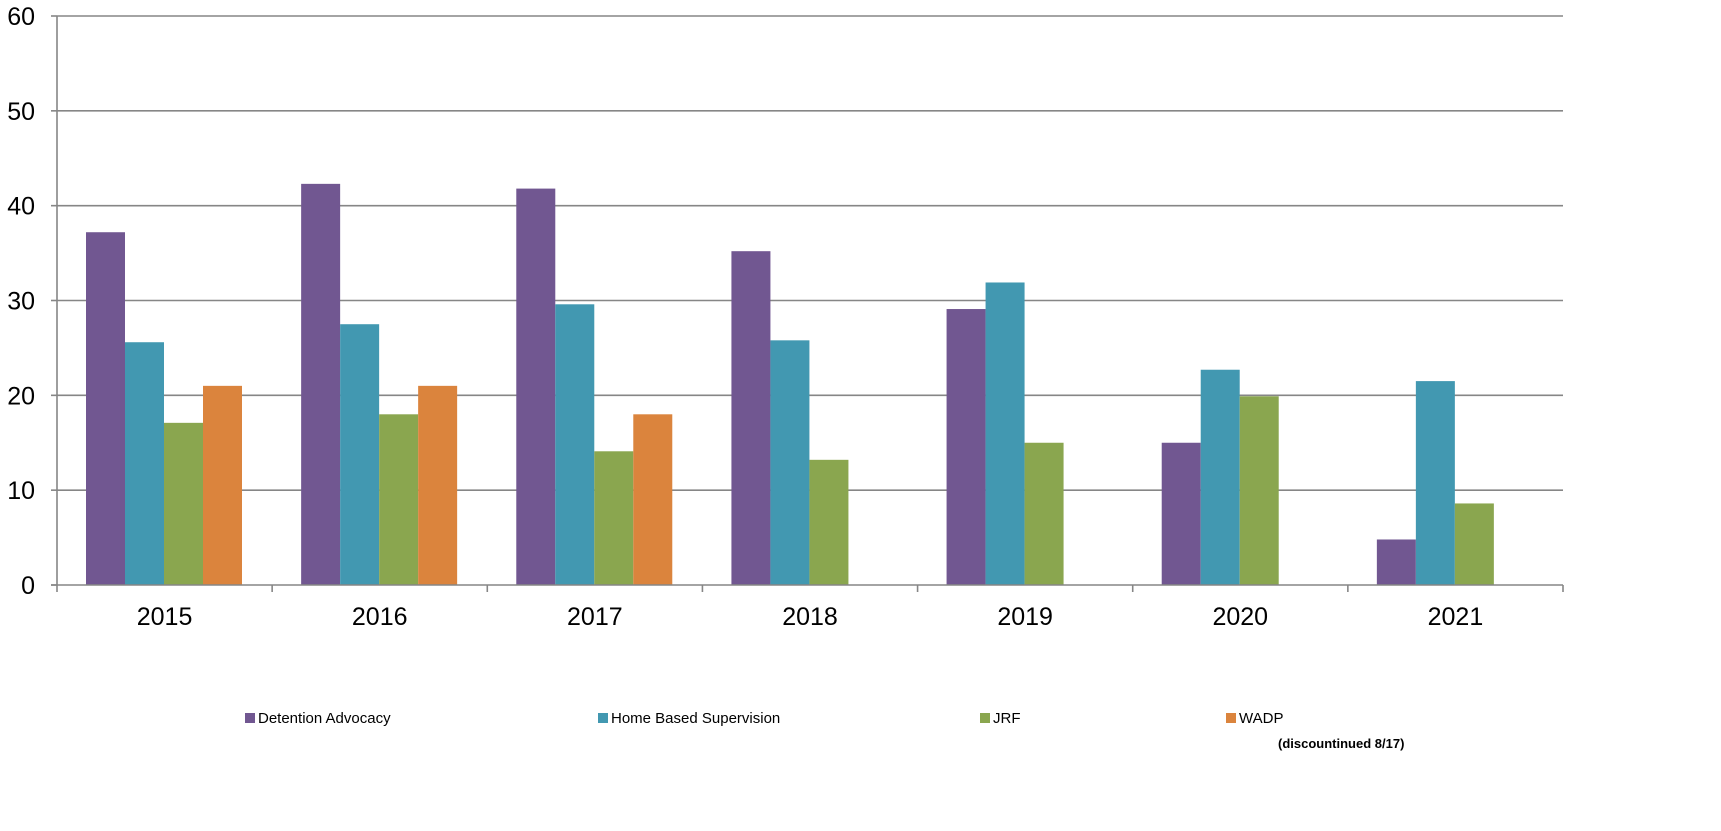 The width and height of the screenshot is (1721, 831). I want to click on legend-label: Detention Advocacy, so click(324, 718).